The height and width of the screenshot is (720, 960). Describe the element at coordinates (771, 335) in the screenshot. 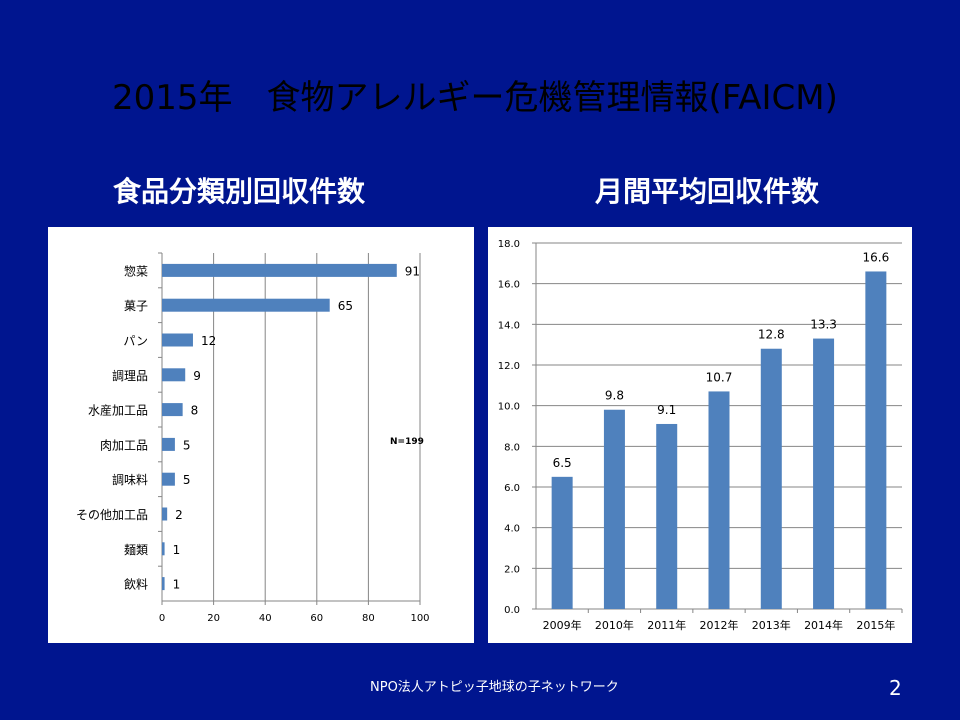

I see `bar-value-label: 12.8` at that location.